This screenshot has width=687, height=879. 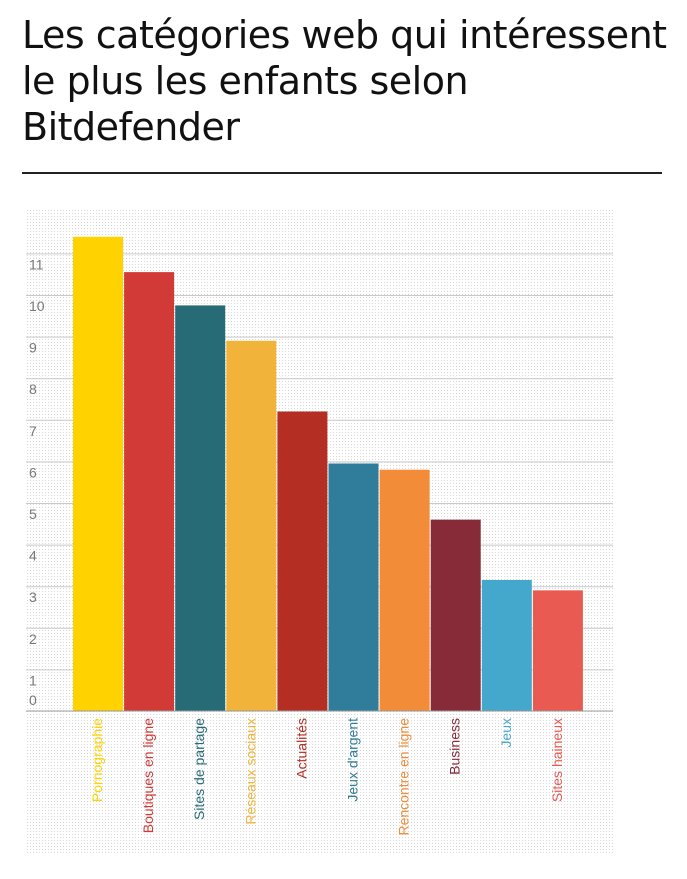 What do you see at coordinates (97, 760) in the screenshot?
I see `x-category-label: Pornographie` at bounding box center [97, 760].